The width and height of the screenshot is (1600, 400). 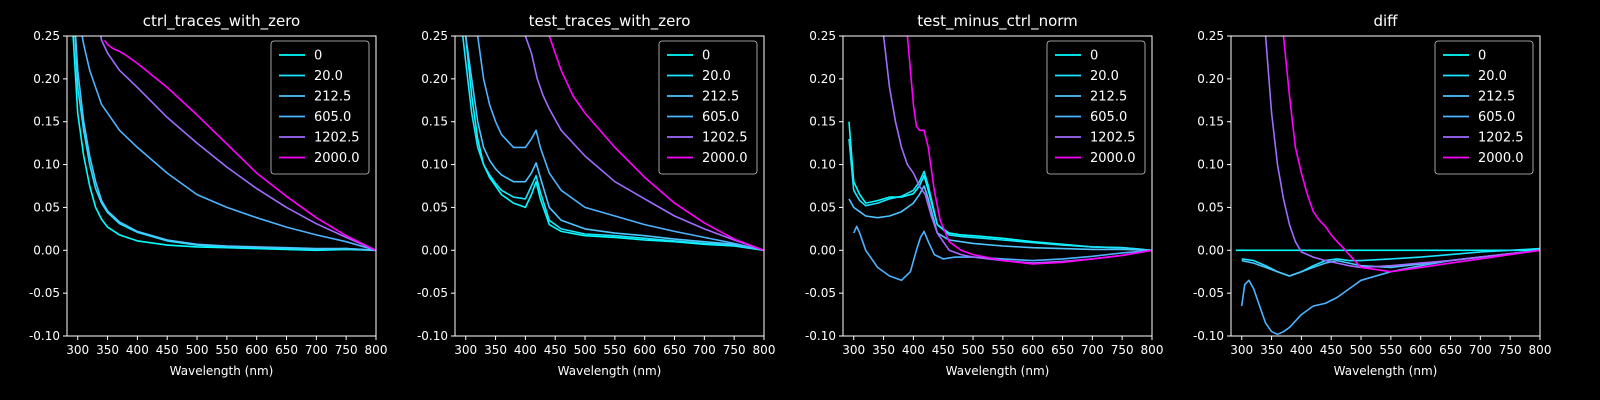 I want to click on legend-entry-label: 20.0, so click(x=1492, y=76).